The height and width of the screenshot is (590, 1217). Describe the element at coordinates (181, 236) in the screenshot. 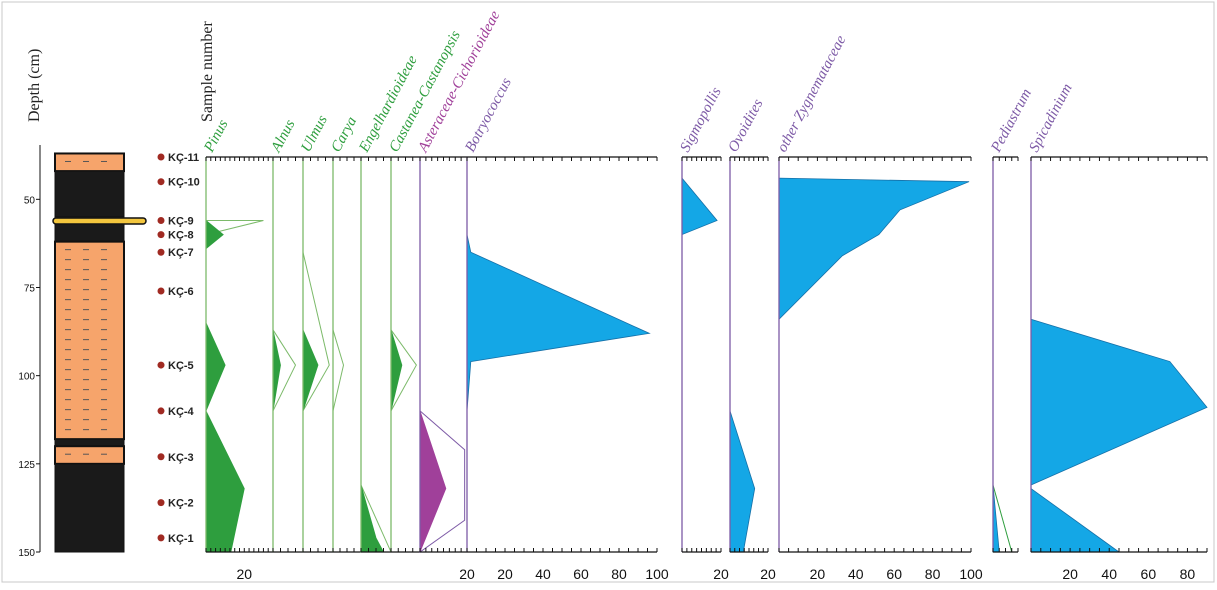

I see `sample-label: KÇ-8` at that location.